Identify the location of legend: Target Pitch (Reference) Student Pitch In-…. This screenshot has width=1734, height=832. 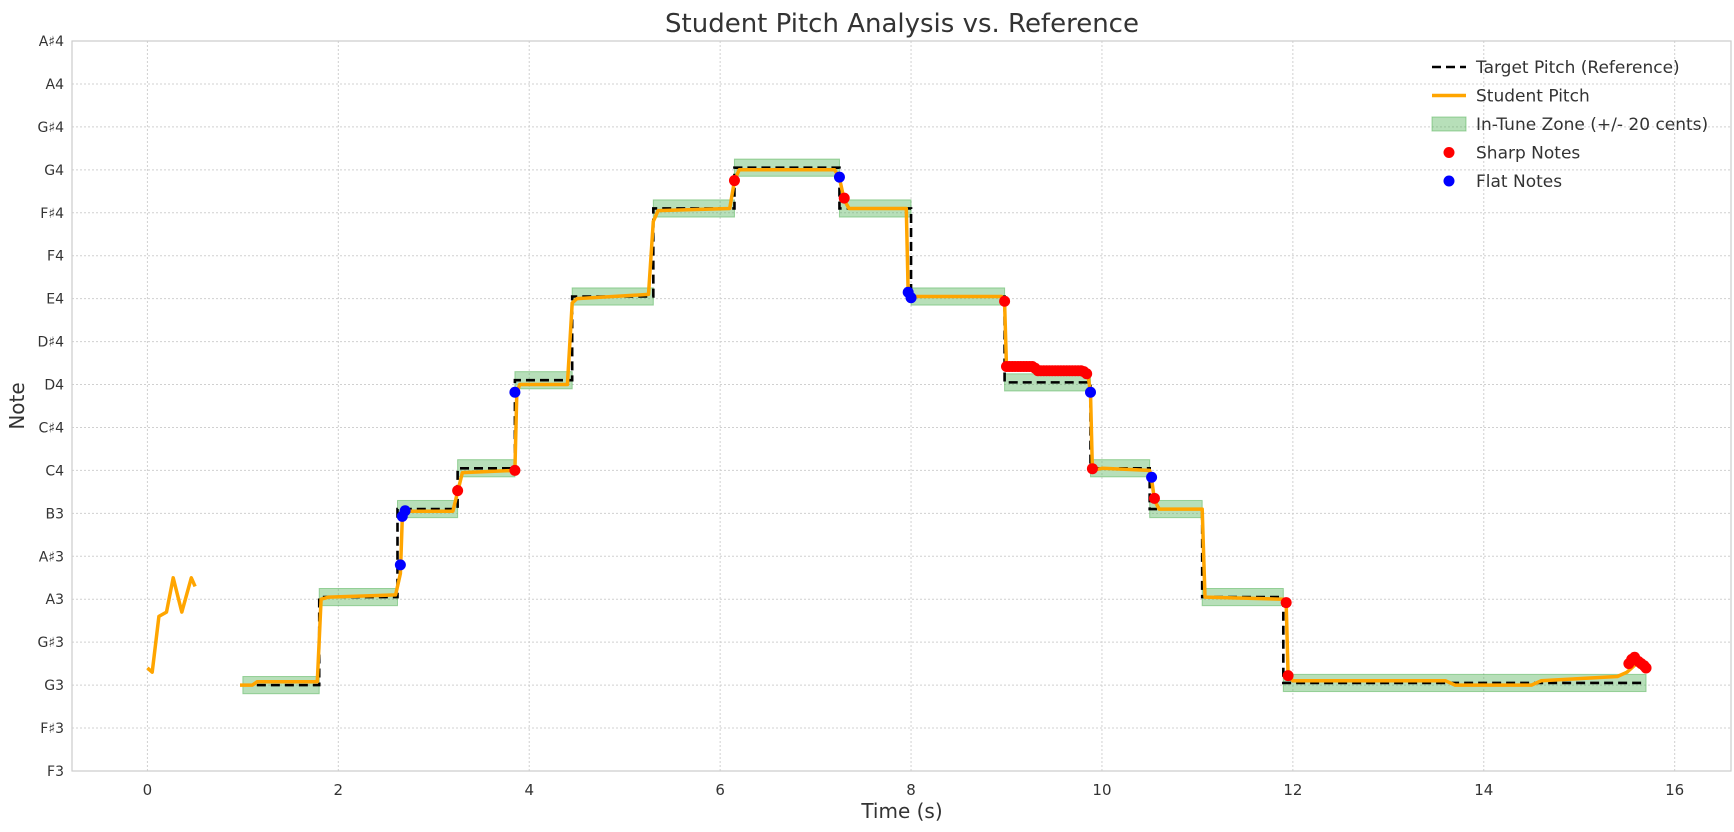
(1569, 125).